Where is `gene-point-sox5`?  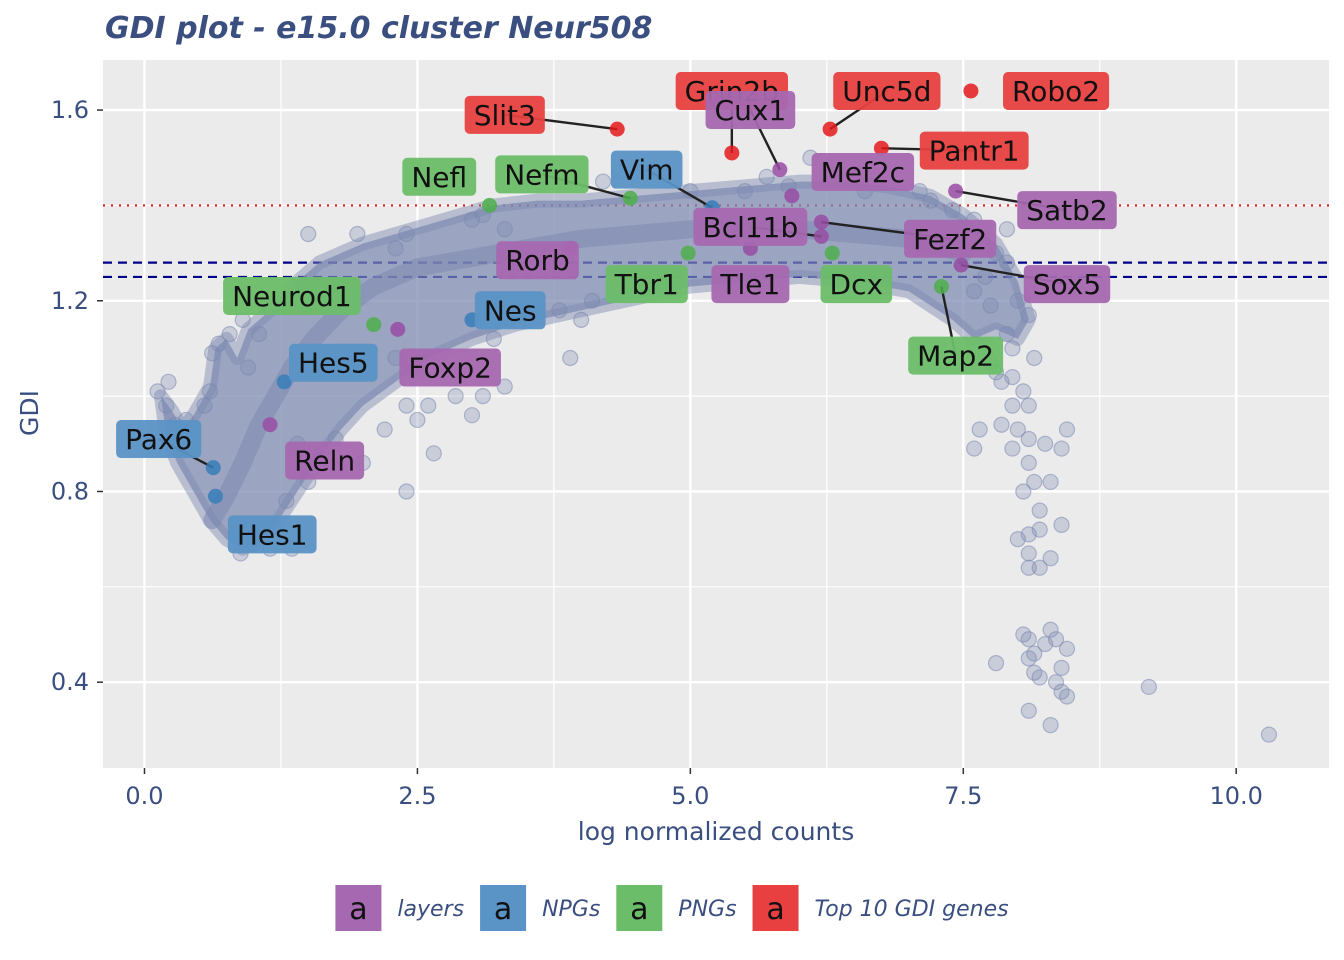 gene-point-sox5 is located at coordinates (961, 265).